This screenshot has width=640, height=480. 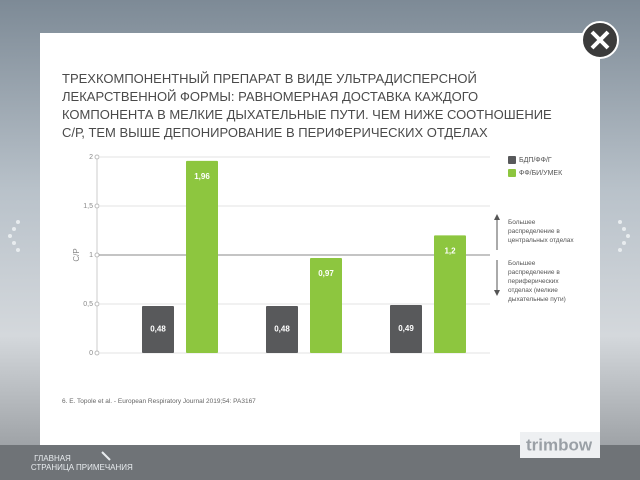 I want to click on notes-icon, so click(x=106, y=456).